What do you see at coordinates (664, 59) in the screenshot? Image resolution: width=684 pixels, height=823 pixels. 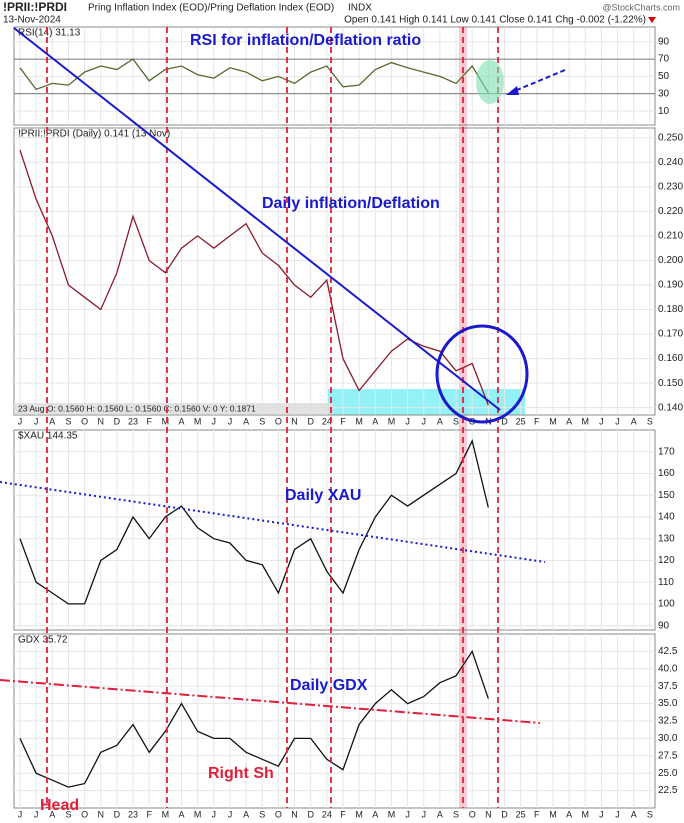 I see `y-tick-label: 70` at bounding box center [664, 59].